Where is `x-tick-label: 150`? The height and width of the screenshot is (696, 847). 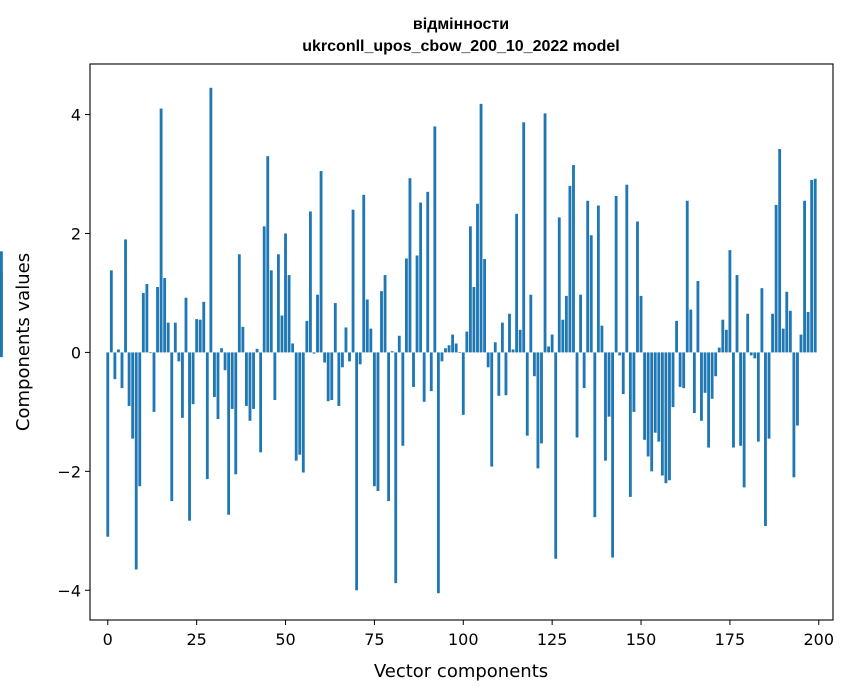
x-tick-label: 150 is located at coordinates (641, 639).